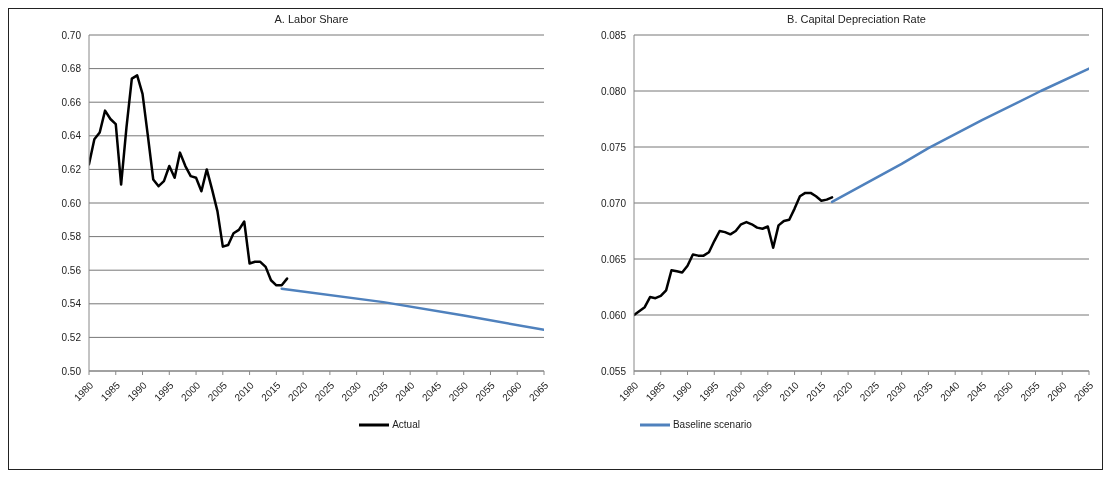 The image size is (1115, 484). What do you see at coordinates (71, 337) in the screenshot?
I see `y-tick-label: 0.52` at bounding box center [71, 337].